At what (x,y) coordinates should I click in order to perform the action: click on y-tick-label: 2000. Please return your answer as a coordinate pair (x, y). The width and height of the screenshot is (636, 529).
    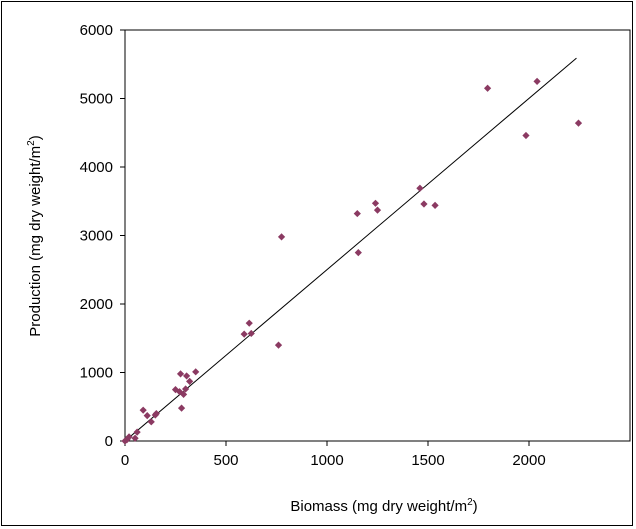
    Looking at the image, I should click on (96, 304).